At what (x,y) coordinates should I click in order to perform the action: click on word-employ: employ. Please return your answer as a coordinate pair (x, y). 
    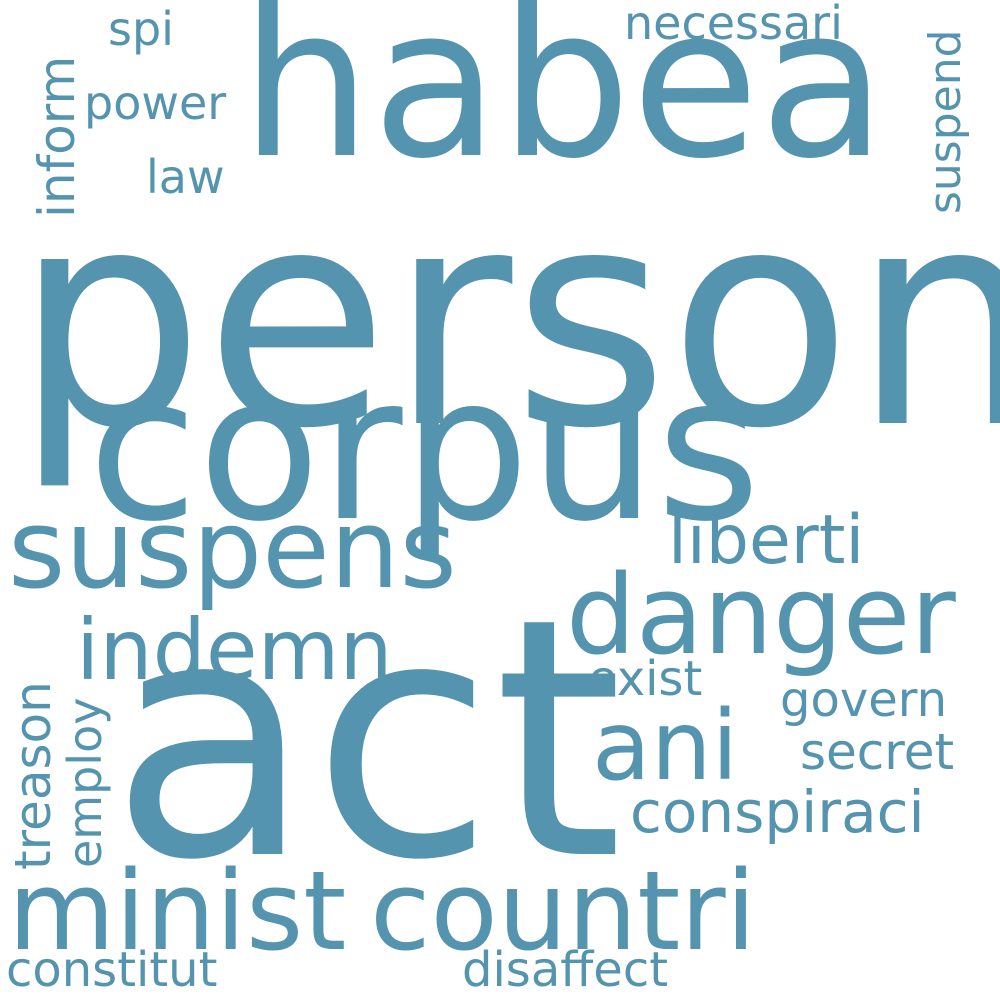
    Looking at the image, I should click on (85, 782).